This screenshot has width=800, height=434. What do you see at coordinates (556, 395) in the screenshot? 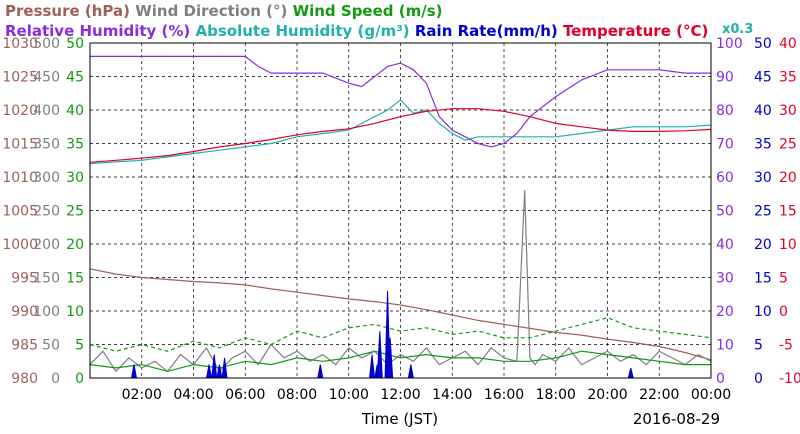
I see `x-tick-label: 18:00` at bounding box center [556, 395].